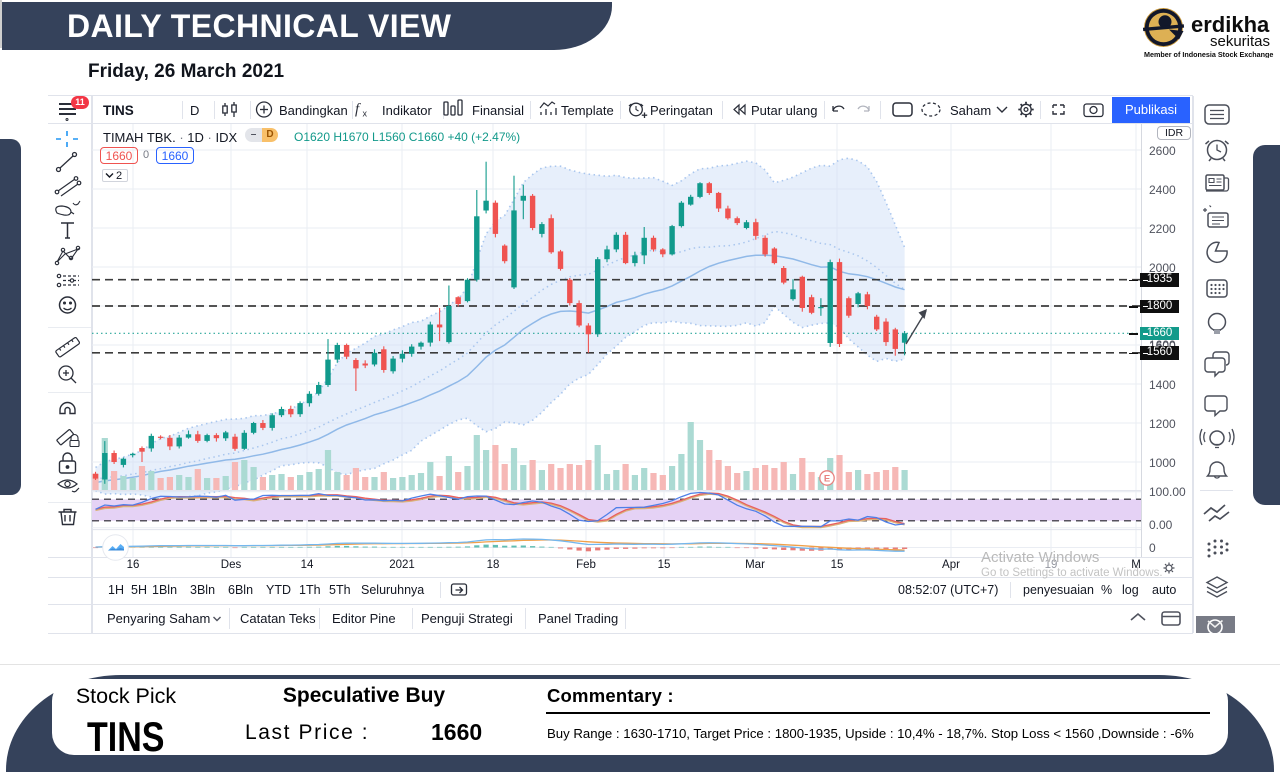 This screenshot has width=1280, height=772. Describe the element at coordinates (365, 114) in the screenshot. I see `svg-text: x` at that location.